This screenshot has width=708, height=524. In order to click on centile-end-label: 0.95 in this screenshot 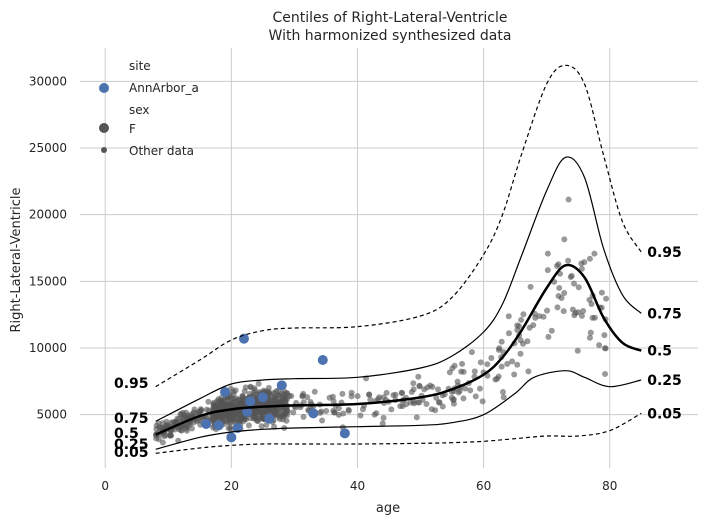, I will do `click(664, 253)`.